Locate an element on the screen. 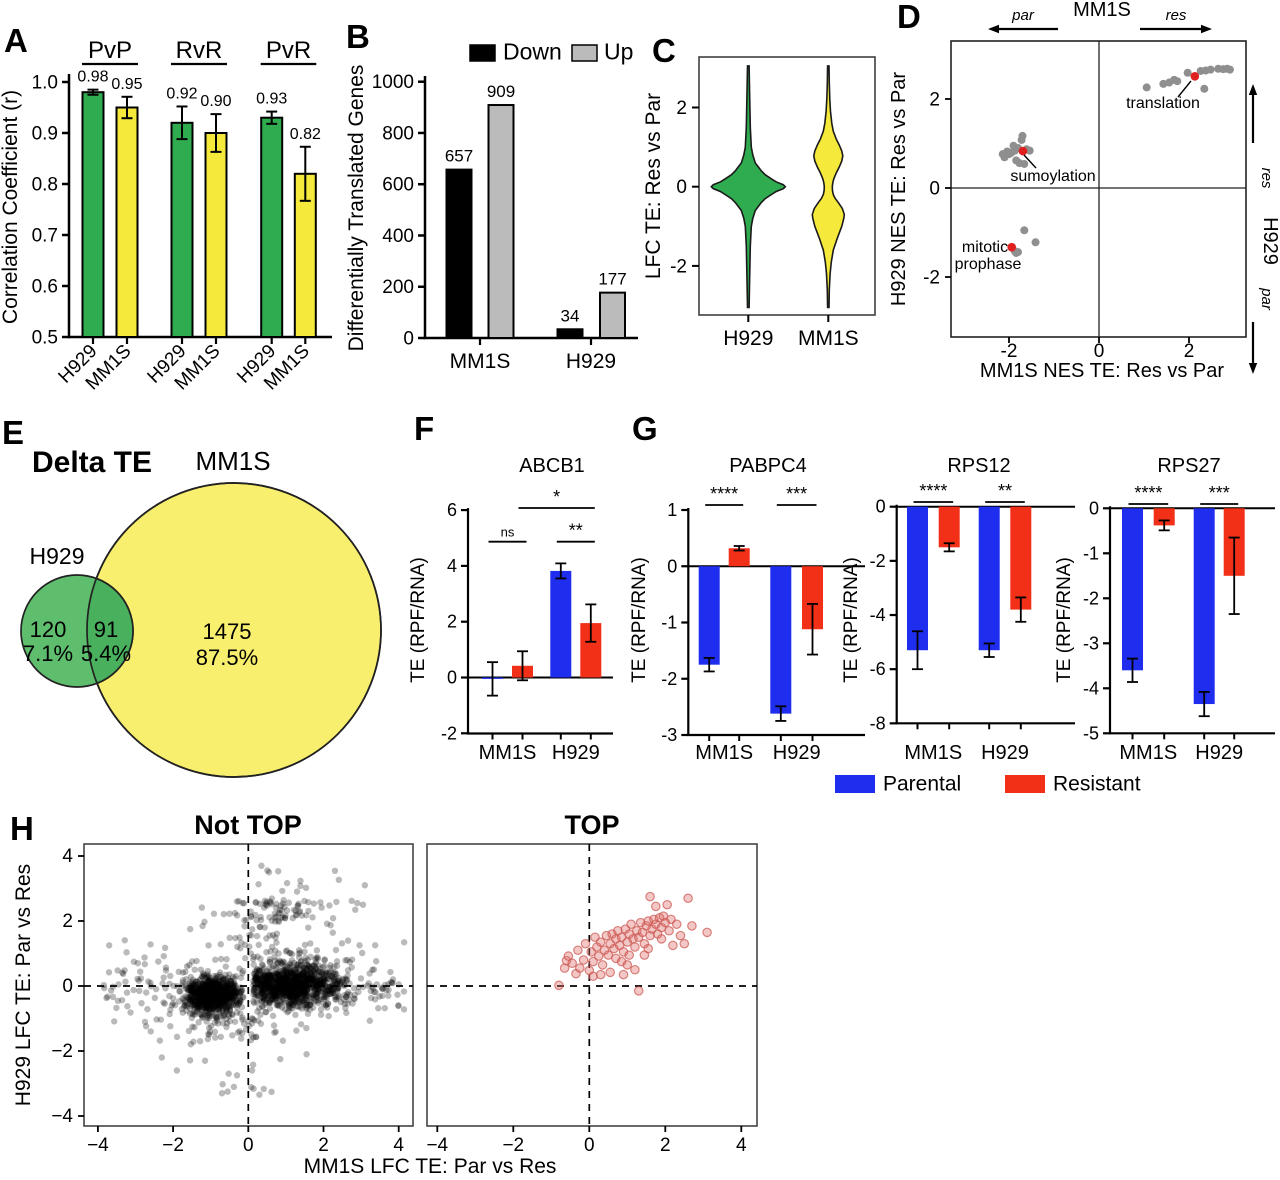 This screenshot has width=1280, height=1180. error-bar is located at coordinates (1204, 704).